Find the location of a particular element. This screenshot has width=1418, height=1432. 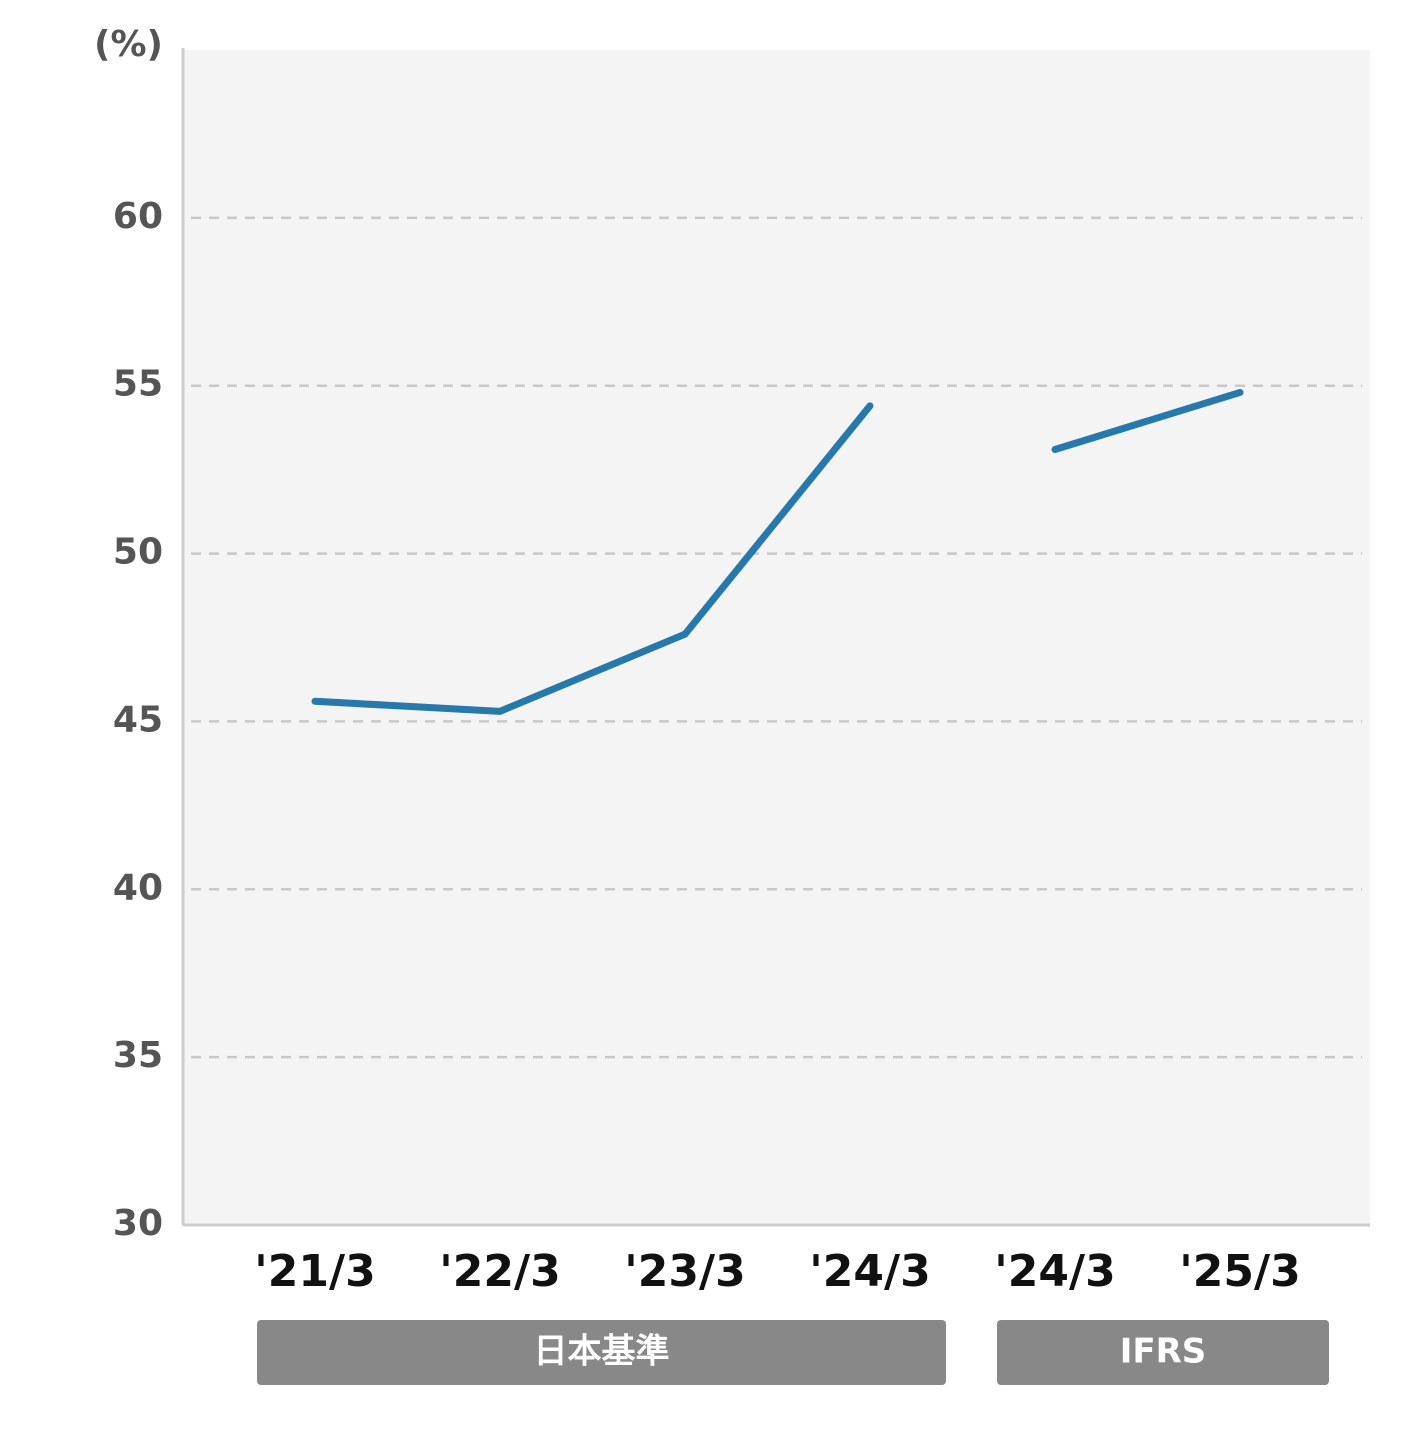

y-tick-label: 45 is located at coordinates (138, 719).